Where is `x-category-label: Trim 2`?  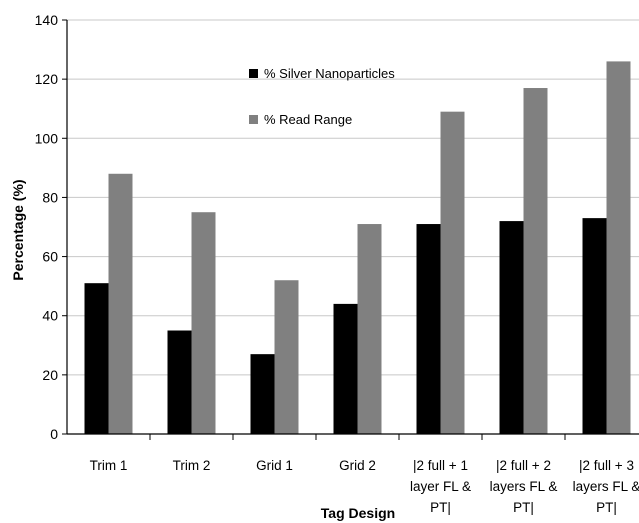
x-category-label: Trim 2 is located at coordinates (192, 465).